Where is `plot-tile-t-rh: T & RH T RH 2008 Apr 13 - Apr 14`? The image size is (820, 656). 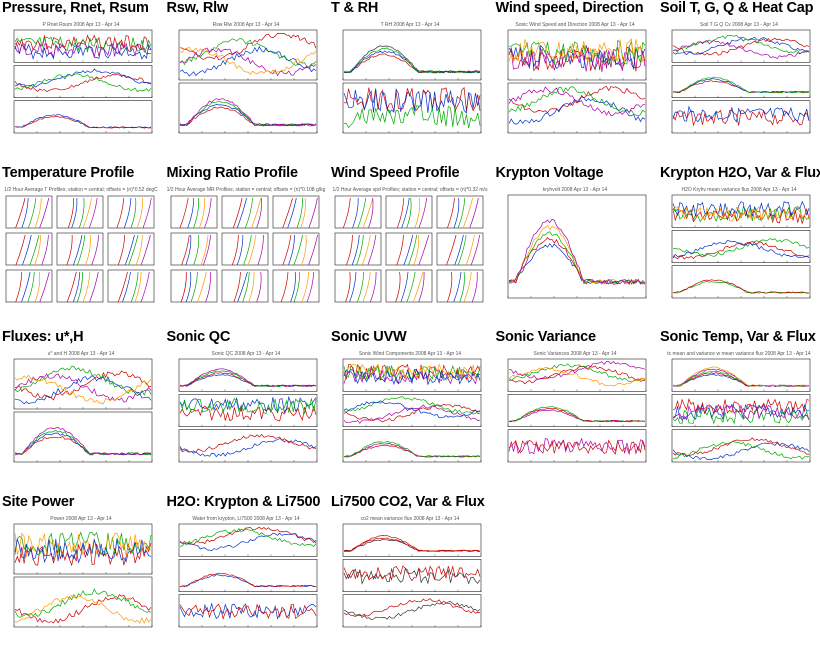
plot-tile-t-rh: T & RH T RH 2008 Apr 13 - Apr 14 is located at coordinates (410, 80).